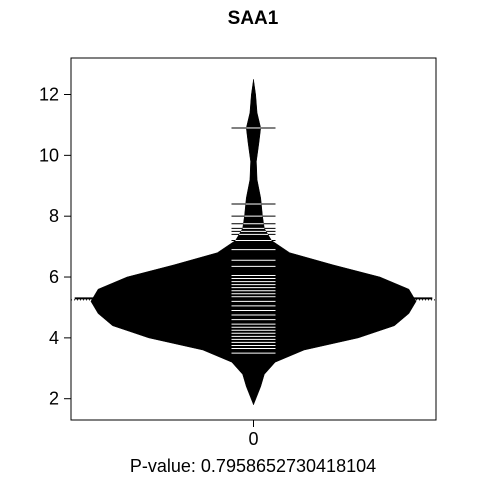 The image size is (480, 480). I want to click on y-tick-label-6: 6, so click(54, 277).